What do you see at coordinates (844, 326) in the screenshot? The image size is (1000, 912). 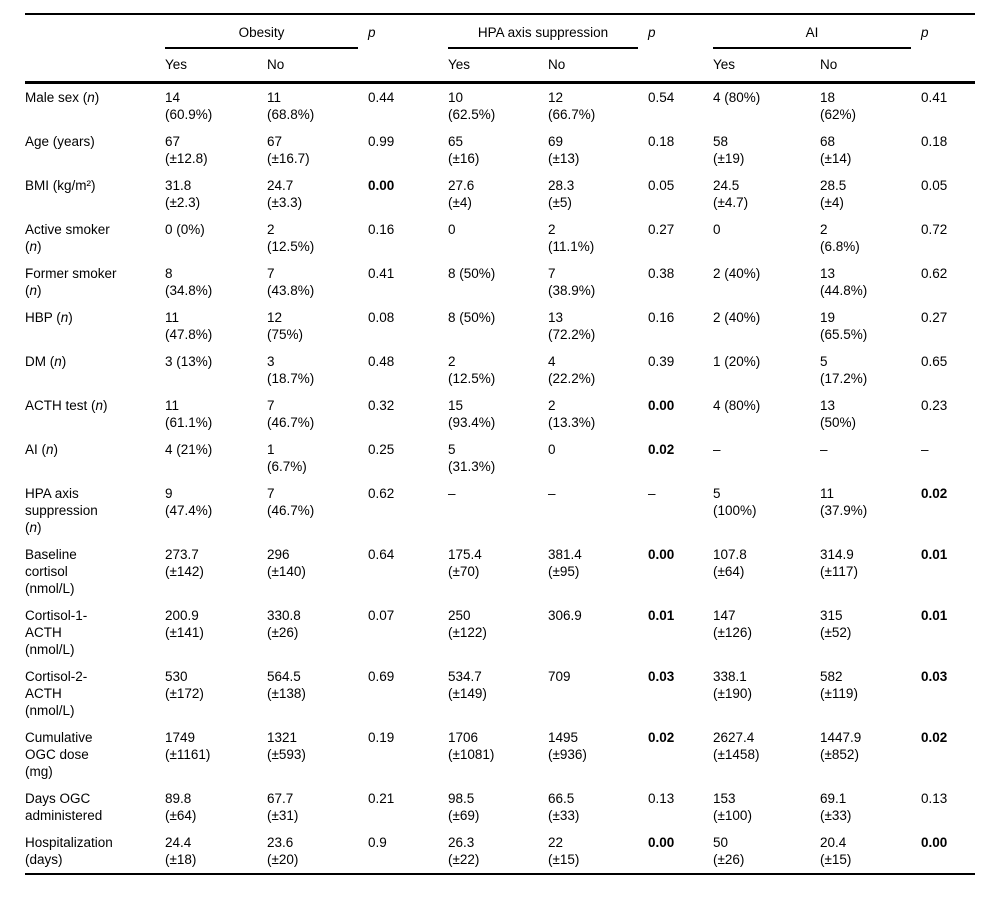 I see `ai-no-value: 19 (65.5%)` at bounding box center [844, 326].